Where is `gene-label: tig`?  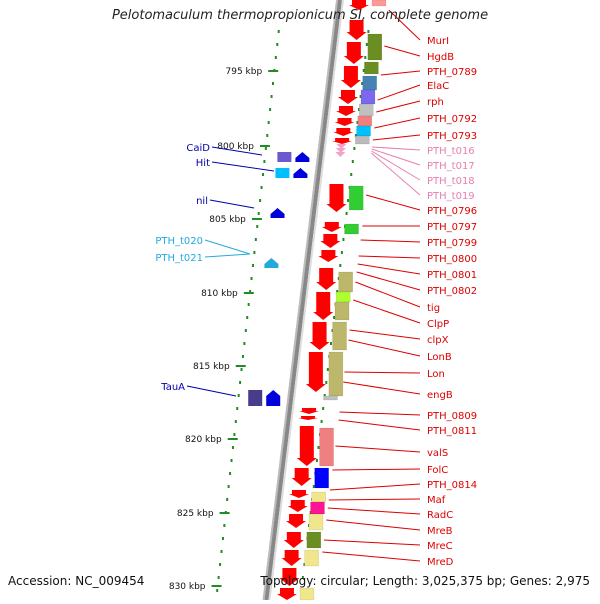 gene-label: tig is located at coordinates (433, 308).